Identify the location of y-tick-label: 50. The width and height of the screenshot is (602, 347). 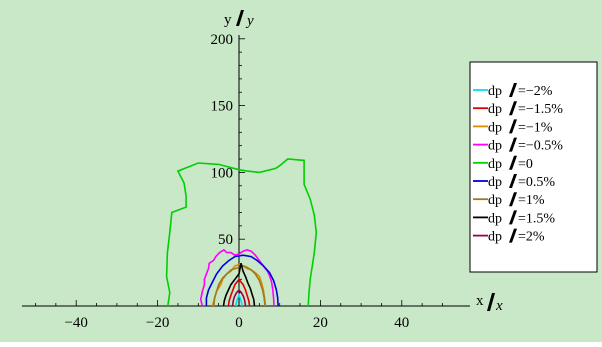
(225, 240).